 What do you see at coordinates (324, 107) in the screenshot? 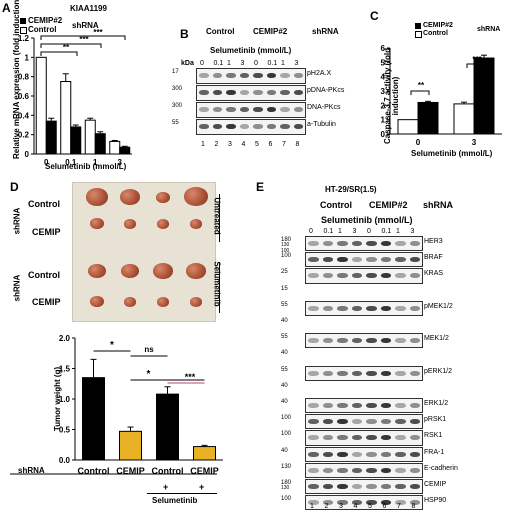
I see `blot-protein-label: DNA-PKcs` at bounding box center [324, 107].